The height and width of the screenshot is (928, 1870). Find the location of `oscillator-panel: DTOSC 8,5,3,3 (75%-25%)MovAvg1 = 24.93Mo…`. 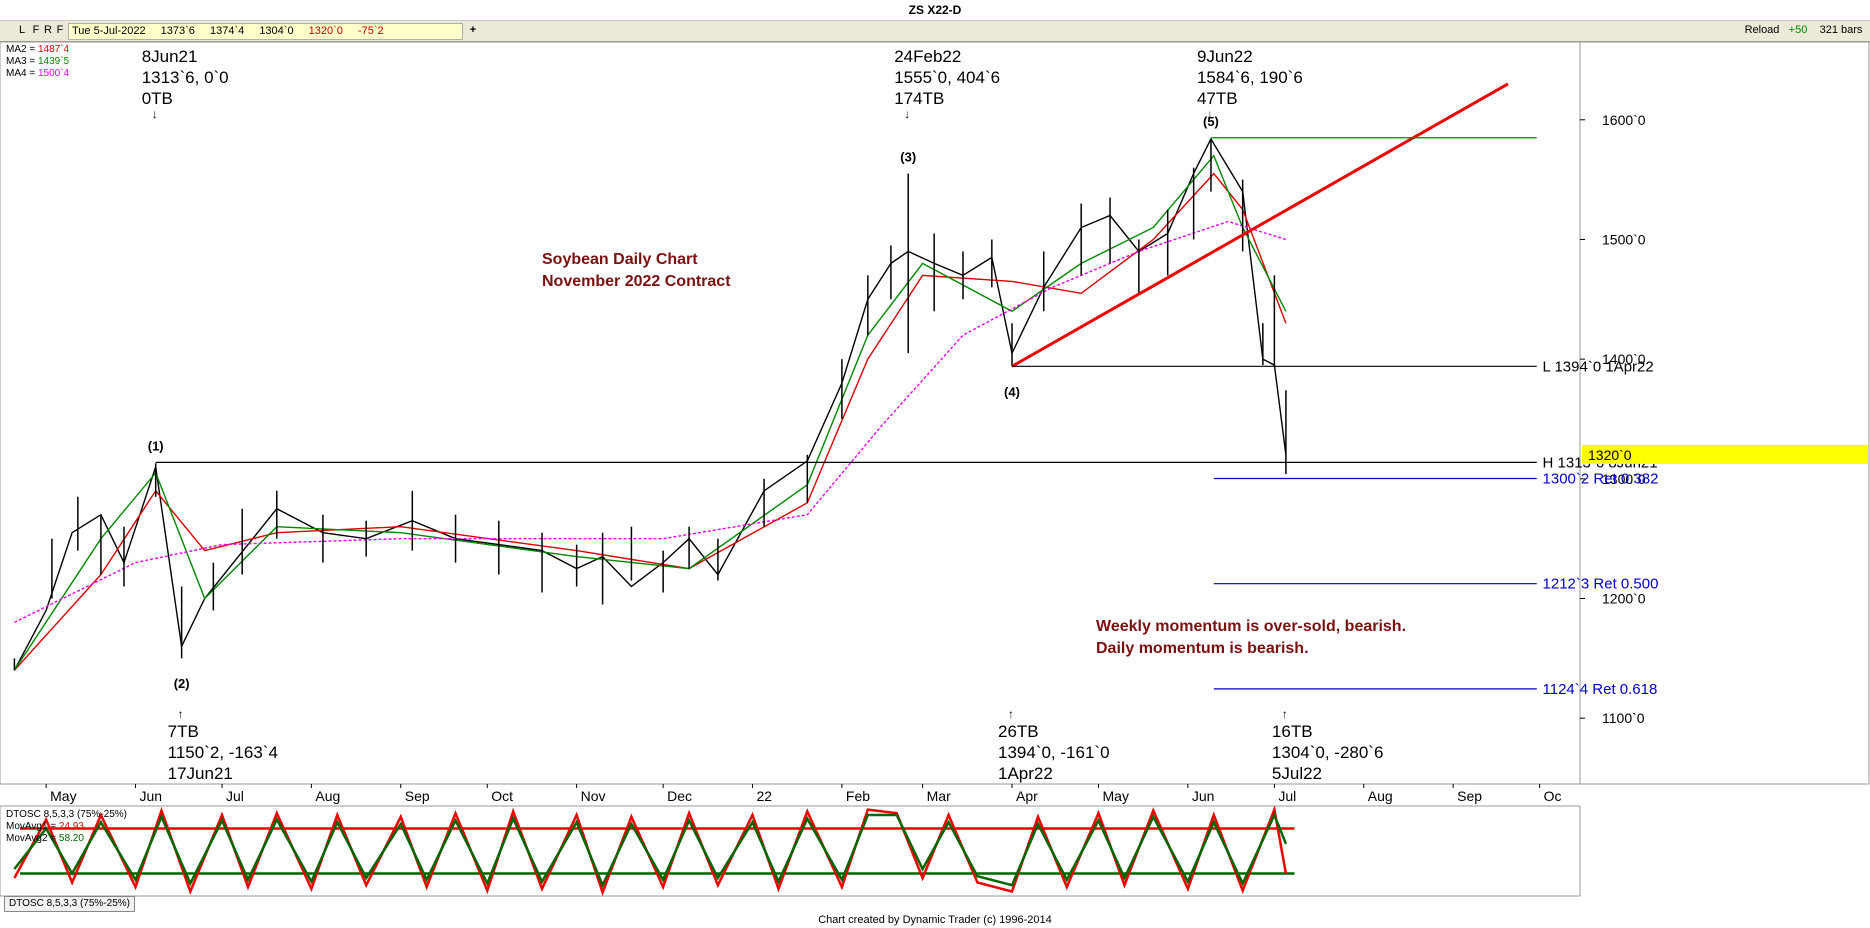

oscillator-panel: DTOSC 8,5,3,3 (75%-25%)MovAvg1 = 24.93Mo… is located at coordinates (790, 851).